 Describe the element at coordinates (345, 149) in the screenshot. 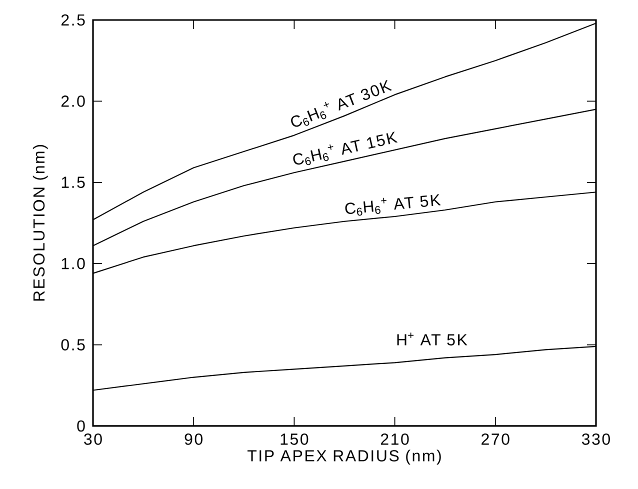

I see `text: C$_{6}$H$_{6}$$^{+}$ AT 15K` at that location.